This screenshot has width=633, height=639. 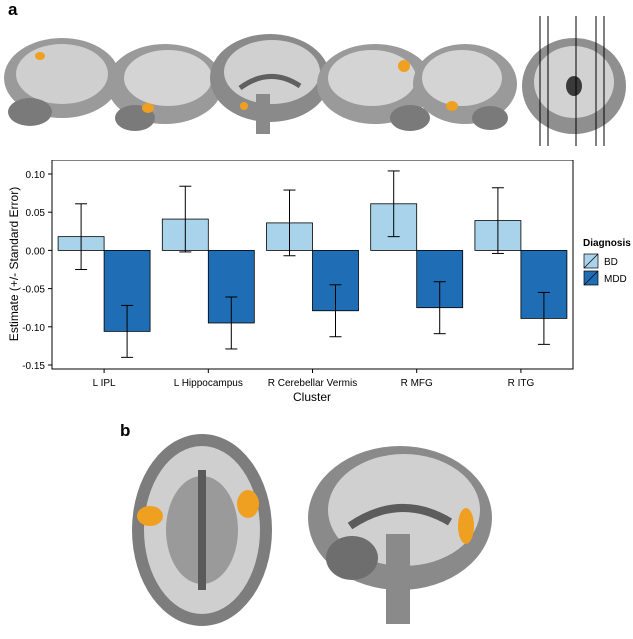 I want to click on legend-title: Diagnosis, so click(x=607, y=243).